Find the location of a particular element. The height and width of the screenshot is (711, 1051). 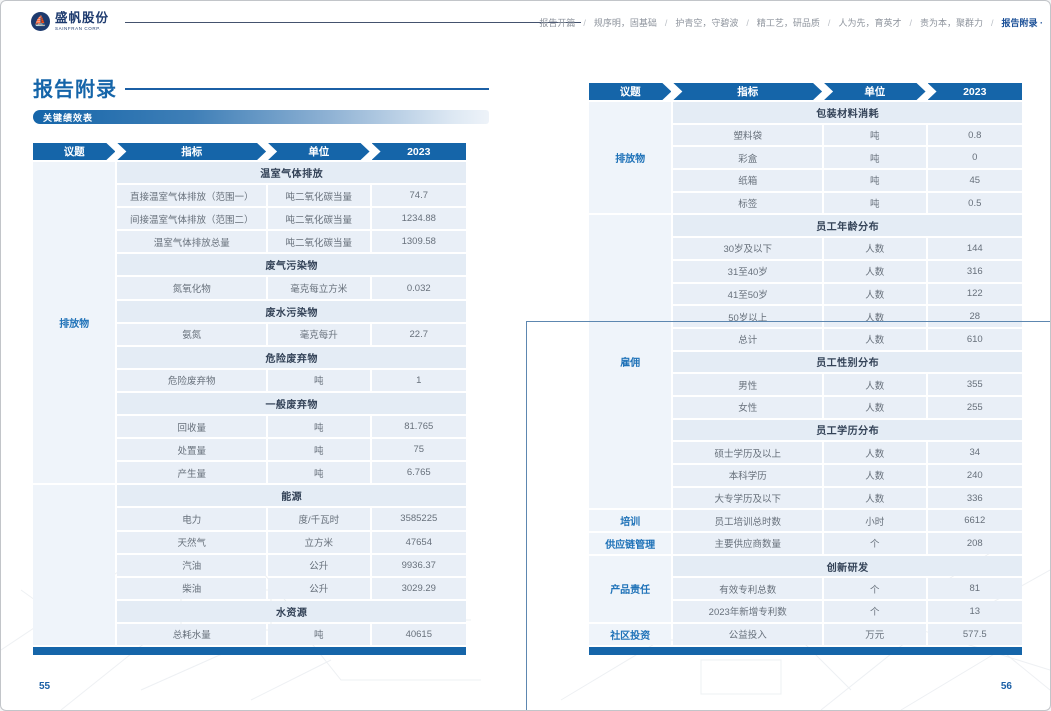

value-cell: 208 is located at coordinates (974, 543).